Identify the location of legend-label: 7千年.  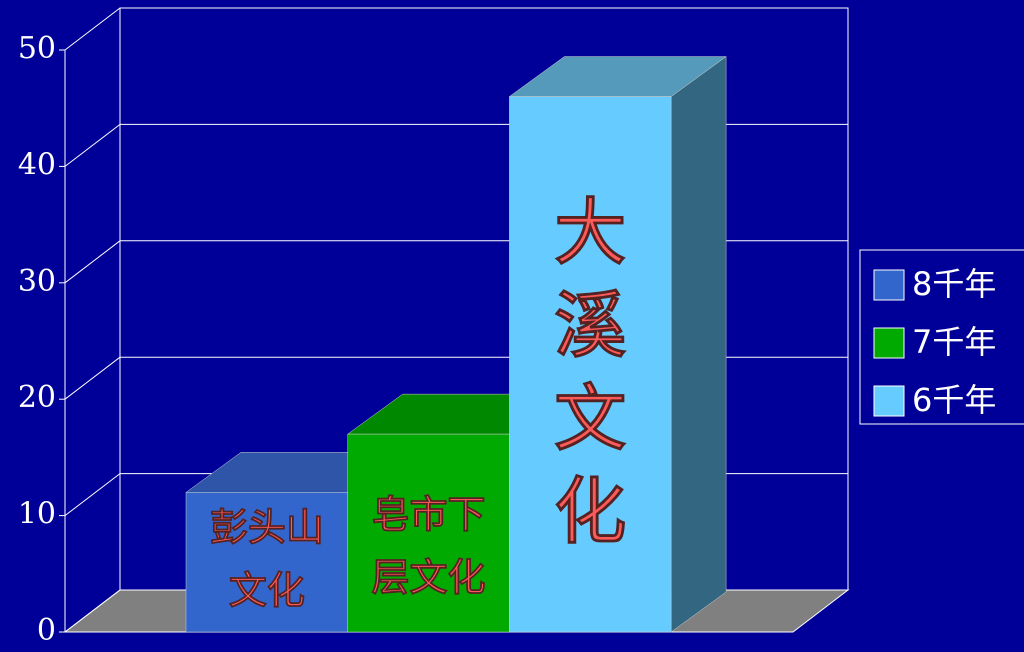
(954, 342).